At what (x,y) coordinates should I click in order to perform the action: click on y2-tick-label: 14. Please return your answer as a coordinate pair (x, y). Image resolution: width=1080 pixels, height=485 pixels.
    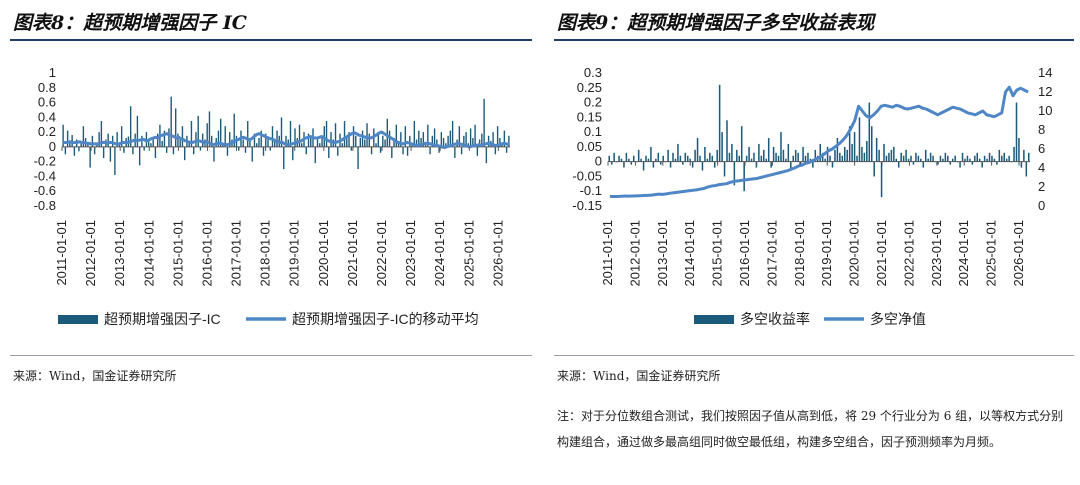
    Looking at the image, I should click on (1045, 72).